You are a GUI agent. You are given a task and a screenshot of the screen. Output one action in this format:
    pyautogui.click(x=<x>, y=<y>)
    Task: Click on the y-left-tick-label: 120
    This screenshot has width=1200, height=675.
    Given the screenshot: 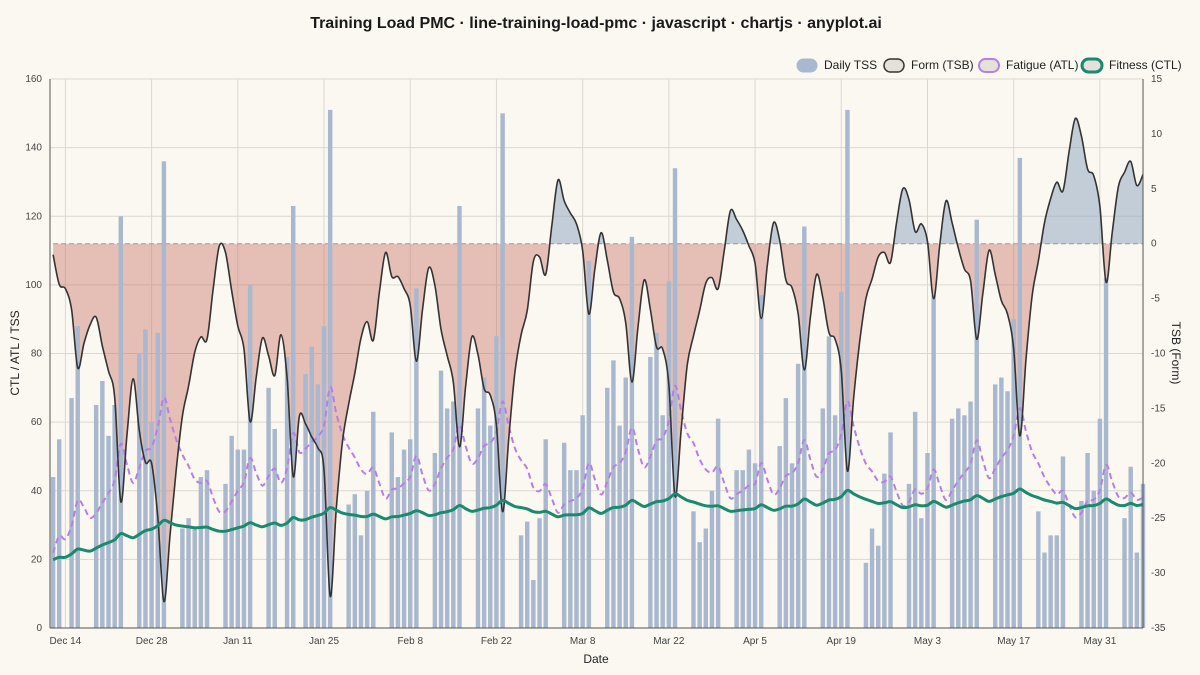 What is the action you would take?
    pyautogui.click(x=33, y=216)
    